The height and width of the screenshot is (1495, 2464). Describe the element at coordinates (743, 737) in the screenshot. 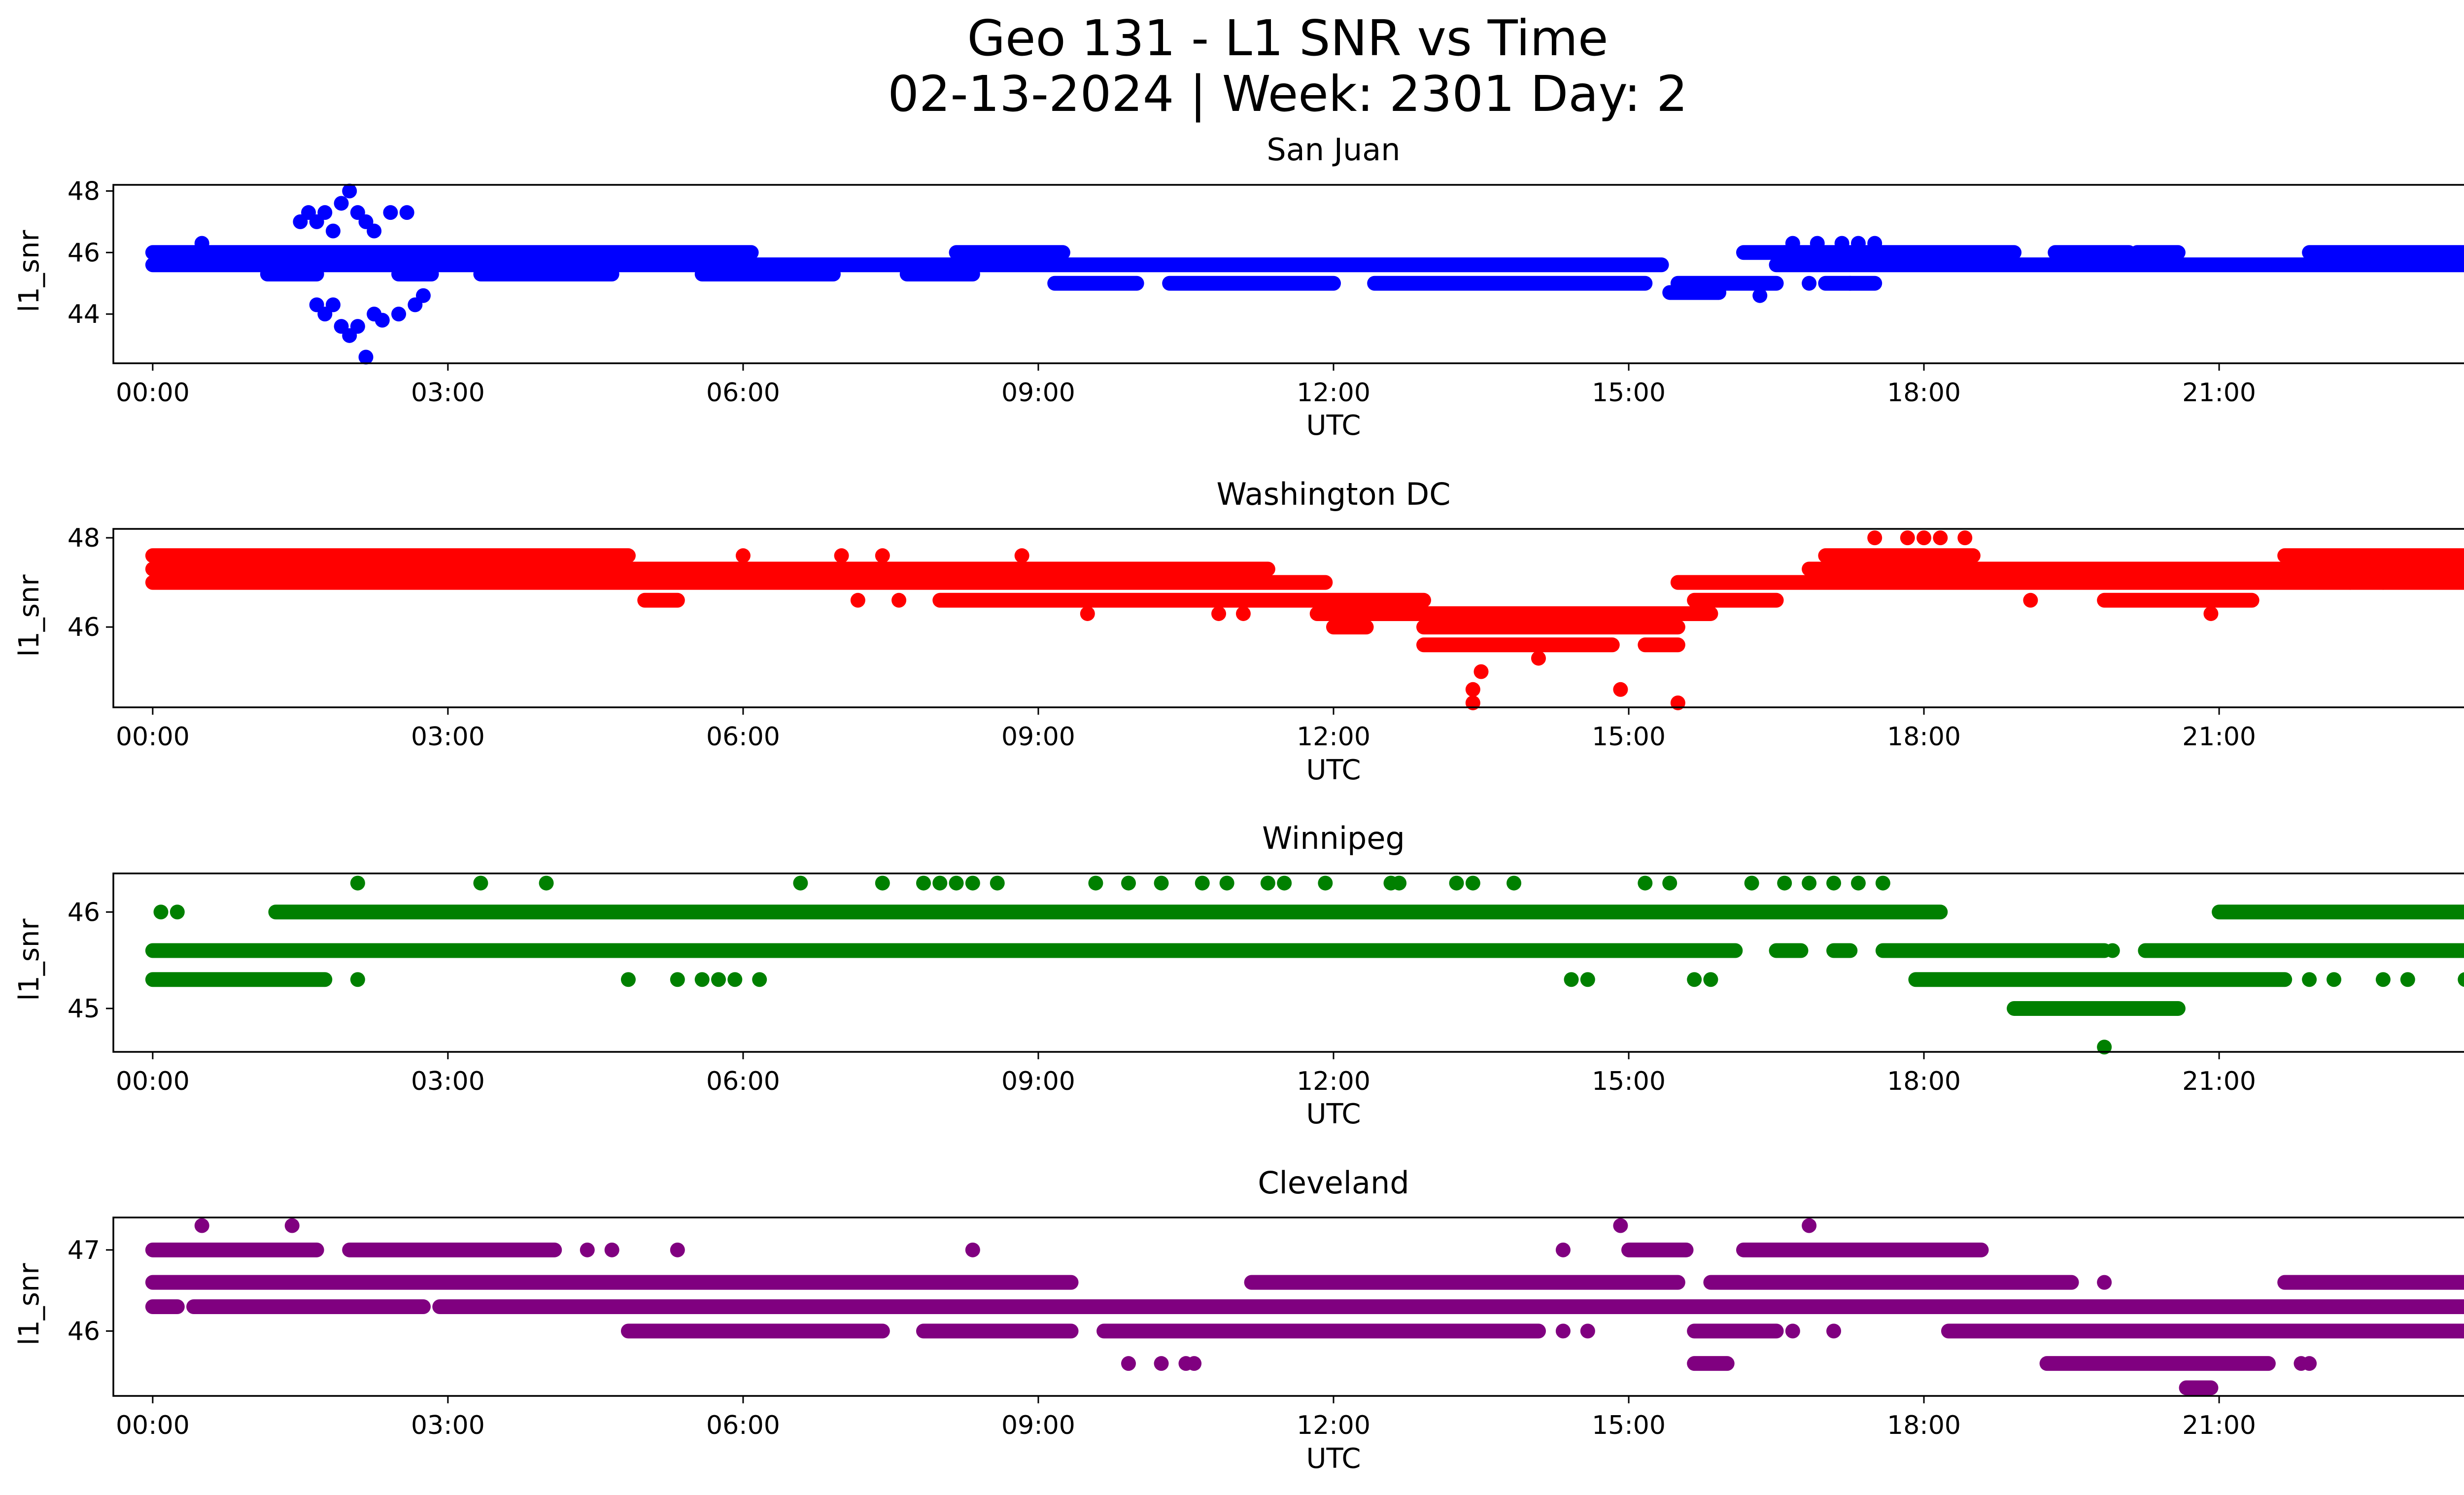

I see `x-tick-label: 06:00` at that location.